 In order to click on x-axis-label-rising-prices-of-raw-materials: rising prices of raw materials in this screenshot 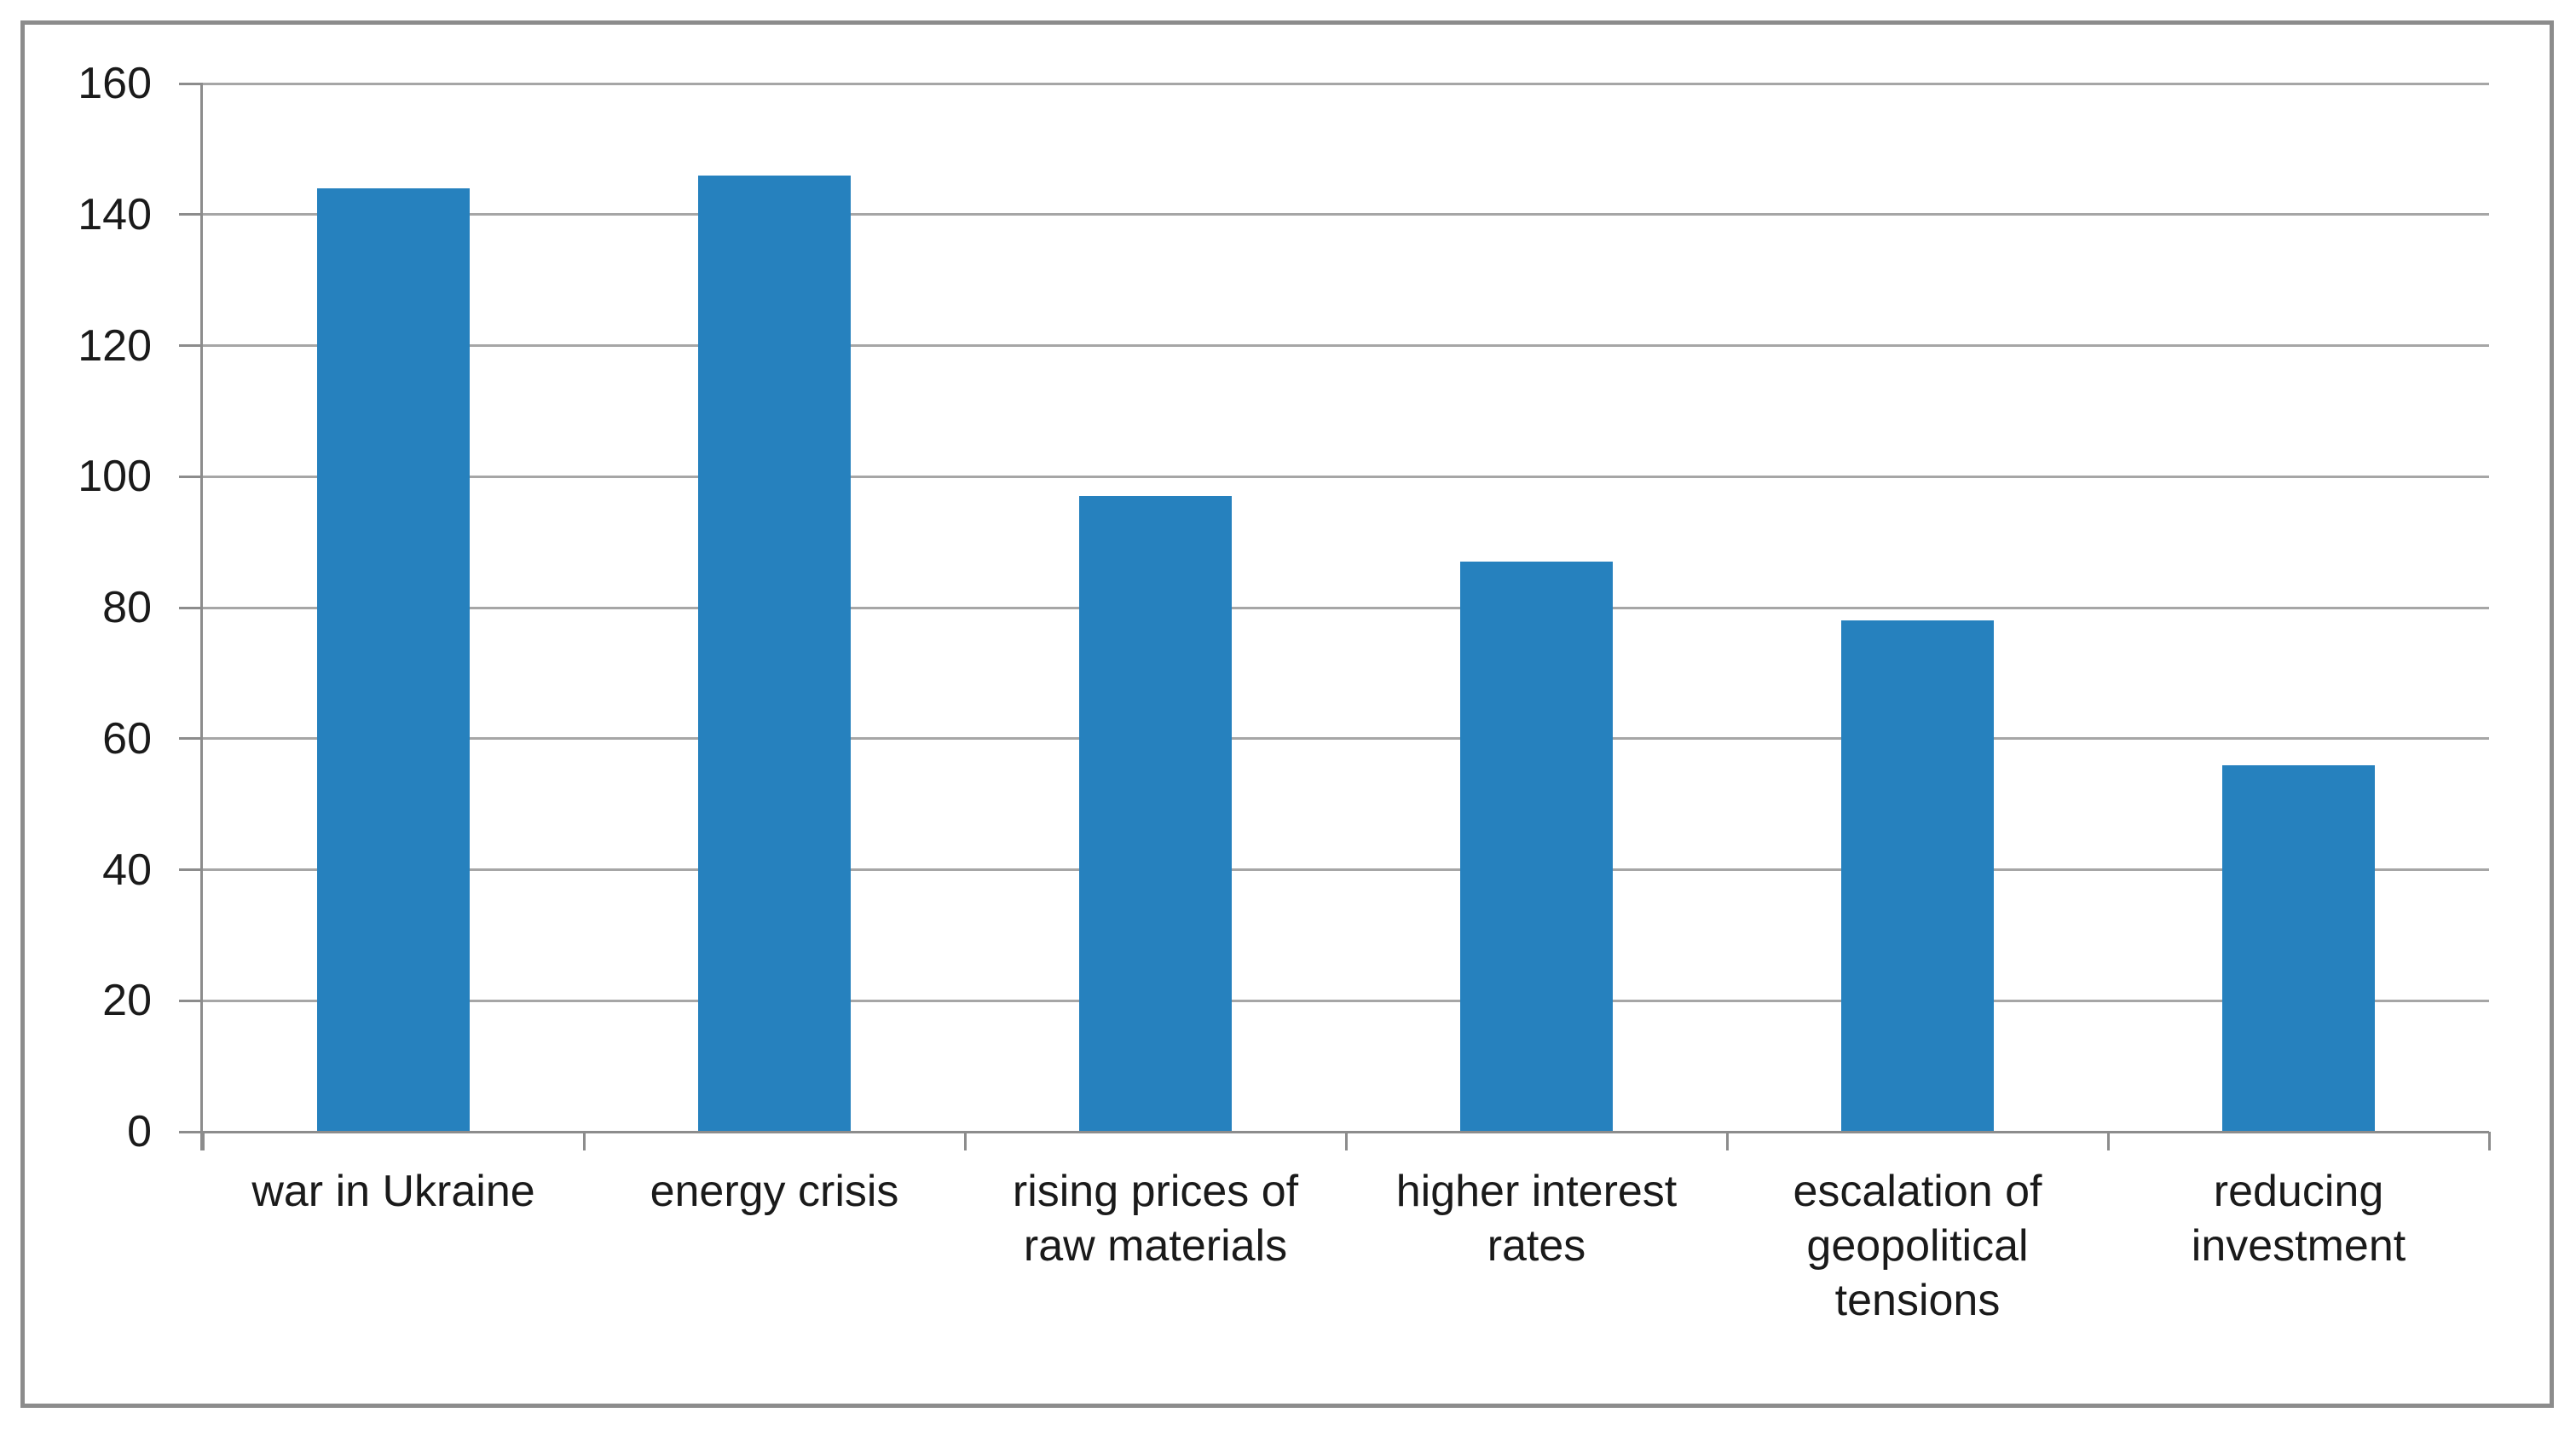, I will do `click(1155, 1219)`.